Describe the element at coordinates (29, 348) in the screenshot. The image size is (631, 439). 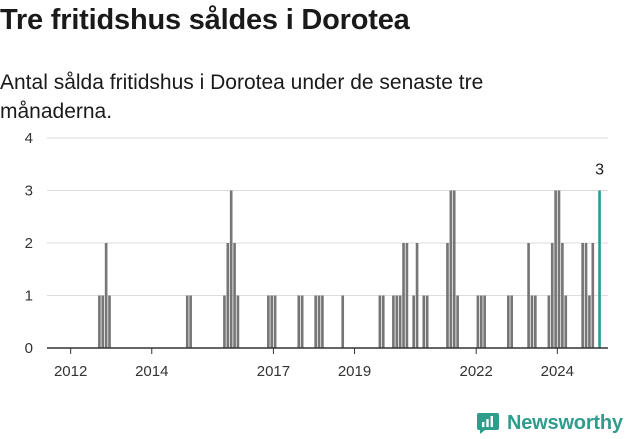
I see `y-tick-label: 0` at that location.